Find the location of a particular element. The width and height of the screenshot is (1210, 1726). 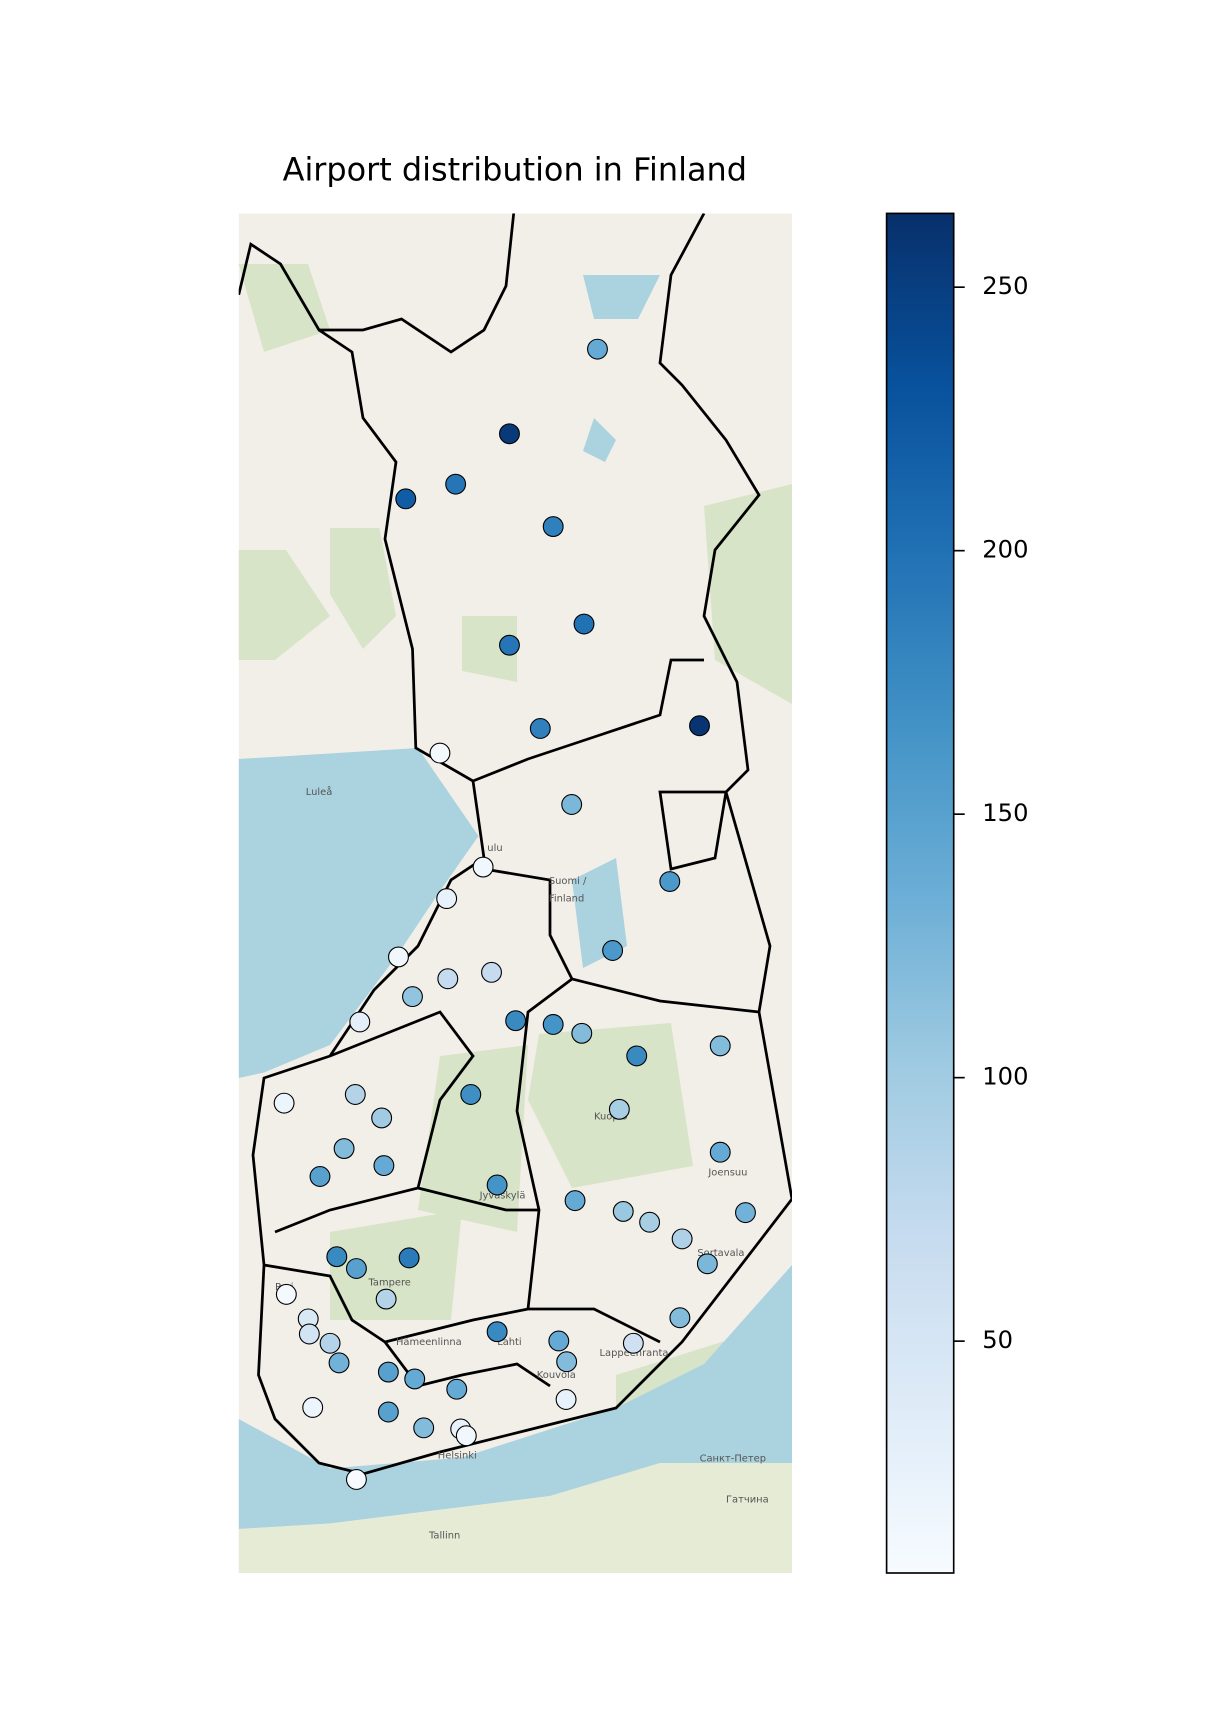

colorbar-ticks: 50 100 150 200 250 is located at coordinates (990, 813).